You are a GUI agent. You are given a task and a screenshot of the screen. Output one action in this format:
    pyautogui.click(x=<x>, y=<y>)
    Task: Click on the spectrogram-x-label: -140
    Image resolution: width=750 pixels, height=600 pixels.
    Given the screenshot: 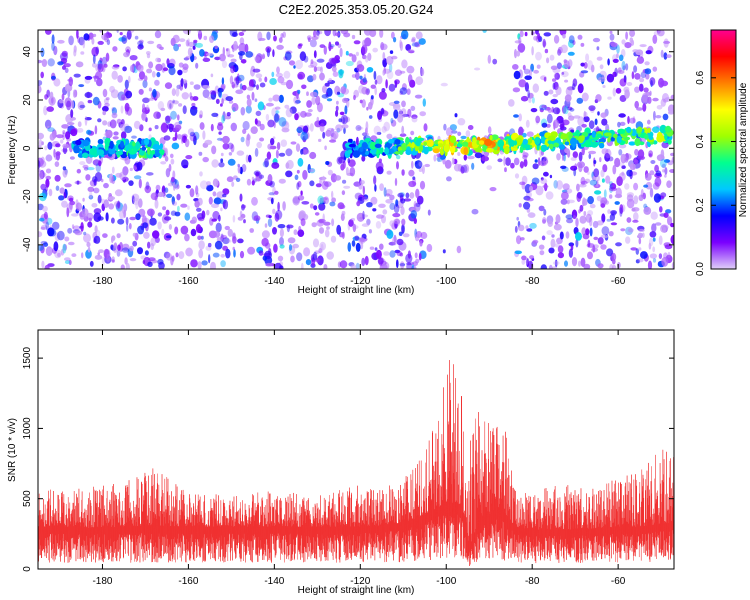 What is the action you would take?
    pyautogui.click(x=274, y=281)
    